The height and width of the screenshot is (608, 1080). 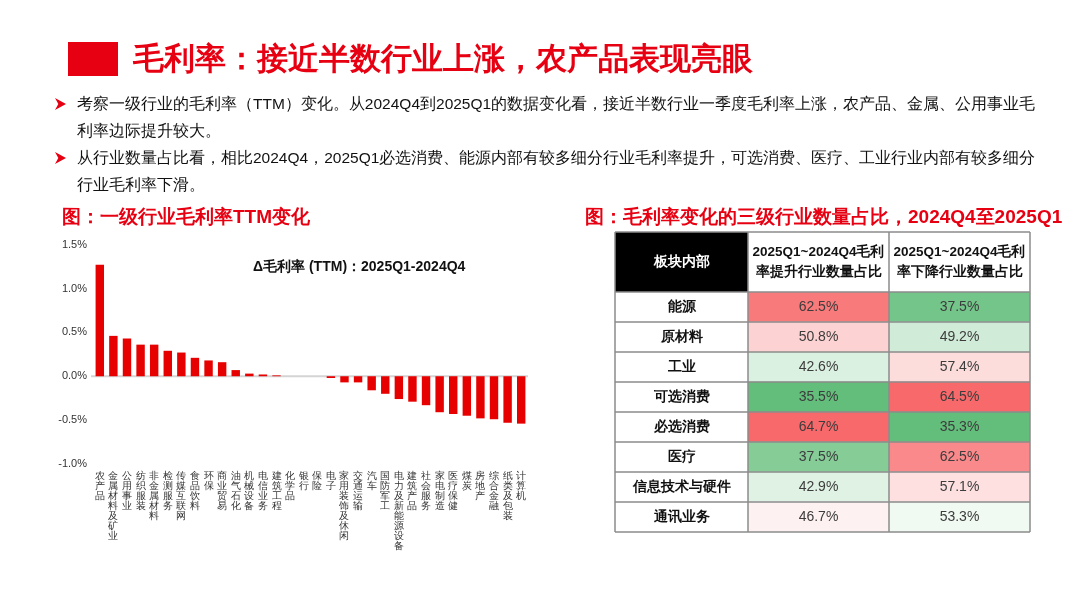 What do you see at coordinates (74, 243) in the screenshot?
I see `y-tick-label: 1.5%` at bounding box center [74, 243].